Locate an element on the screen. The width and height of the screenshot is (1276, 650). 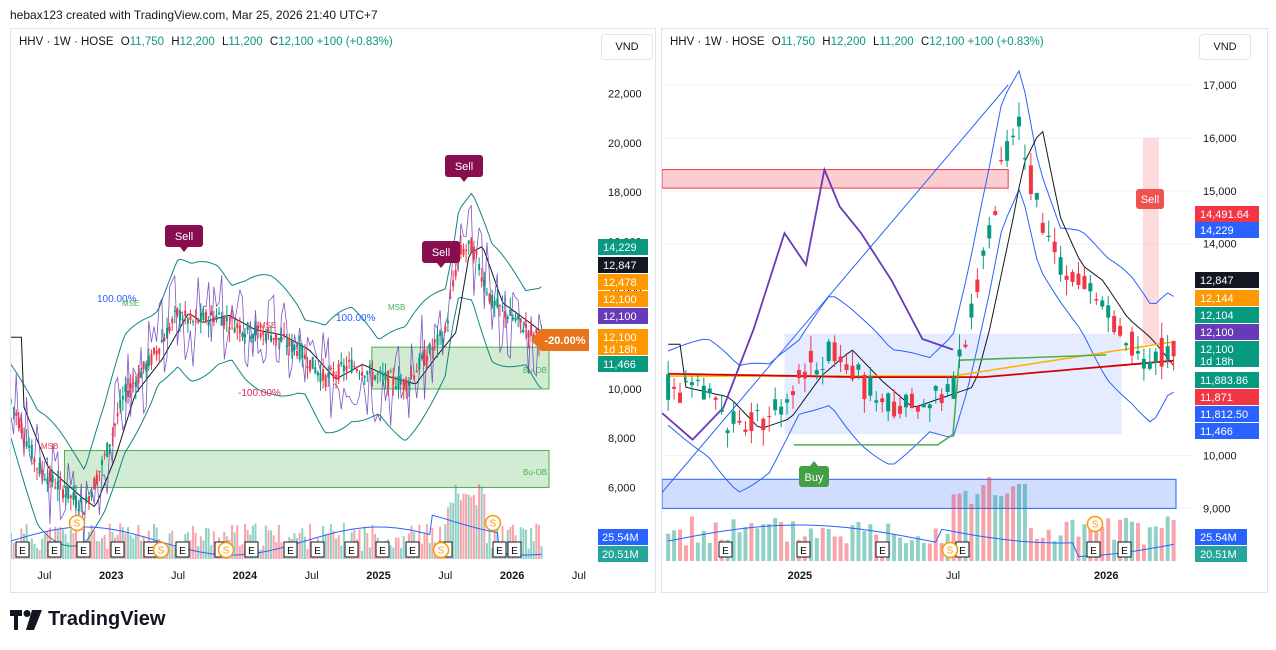
volume-axis-tag: 25.54M is located at coordinates (623, 537).